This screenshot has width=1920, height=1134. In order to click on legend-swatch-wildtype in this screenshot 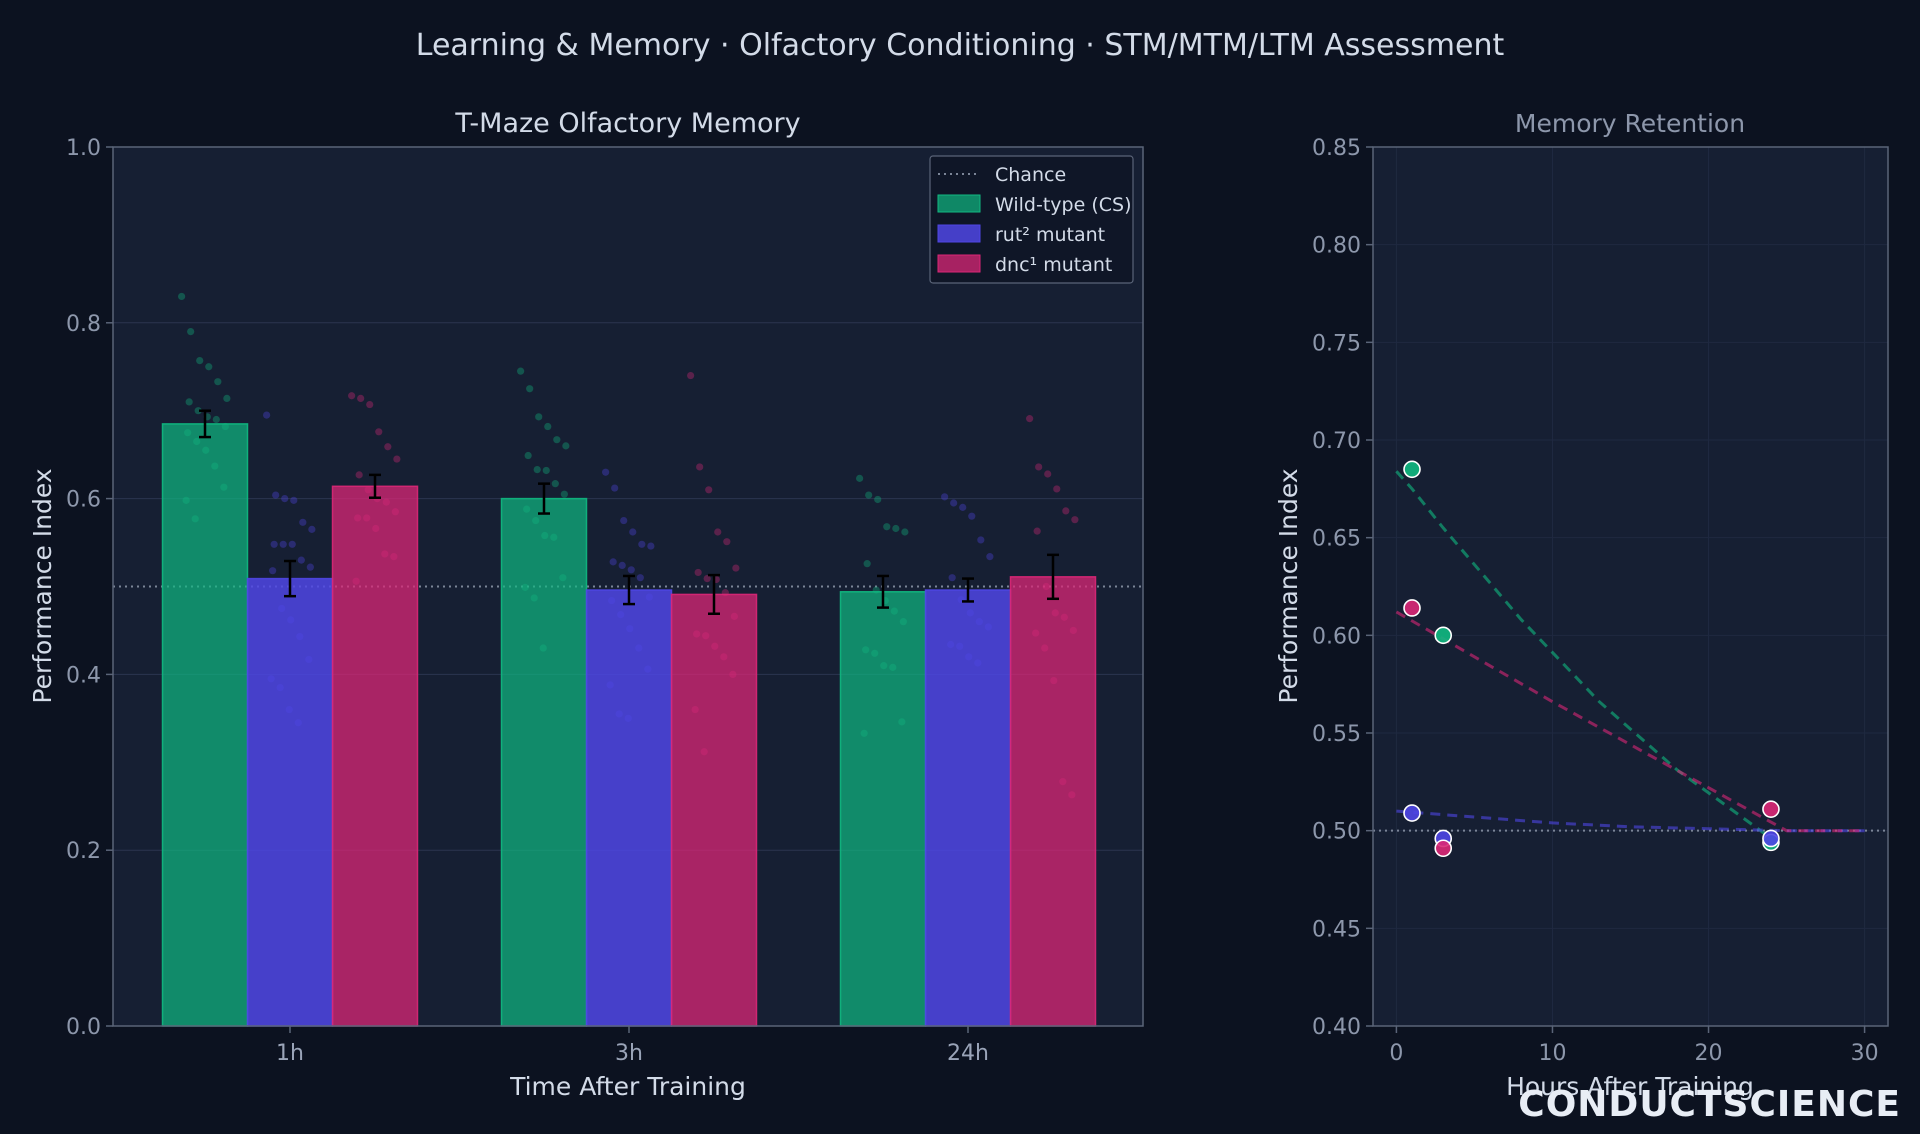, I will do `click(959, 203)`.